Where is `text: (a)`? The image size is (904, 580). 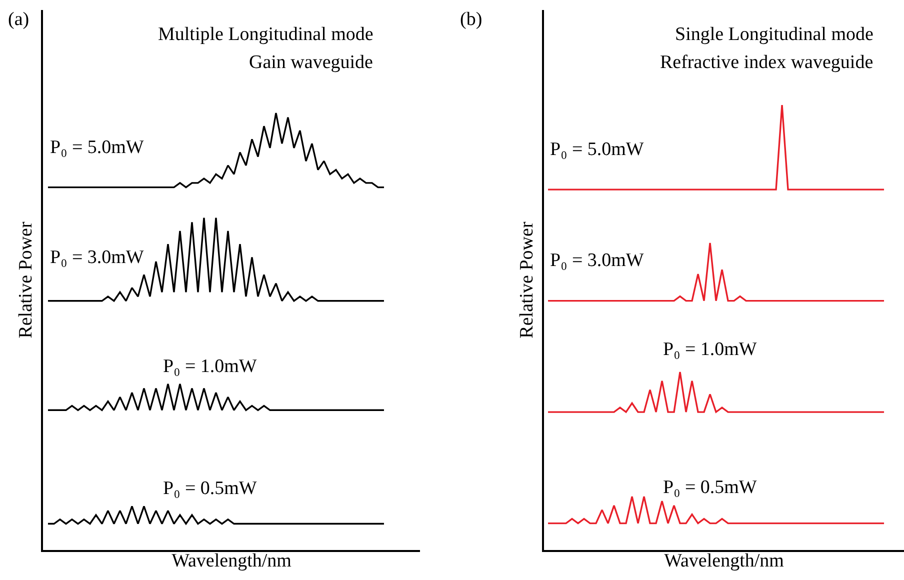
text: (a) is located at coordinates (19, 19).